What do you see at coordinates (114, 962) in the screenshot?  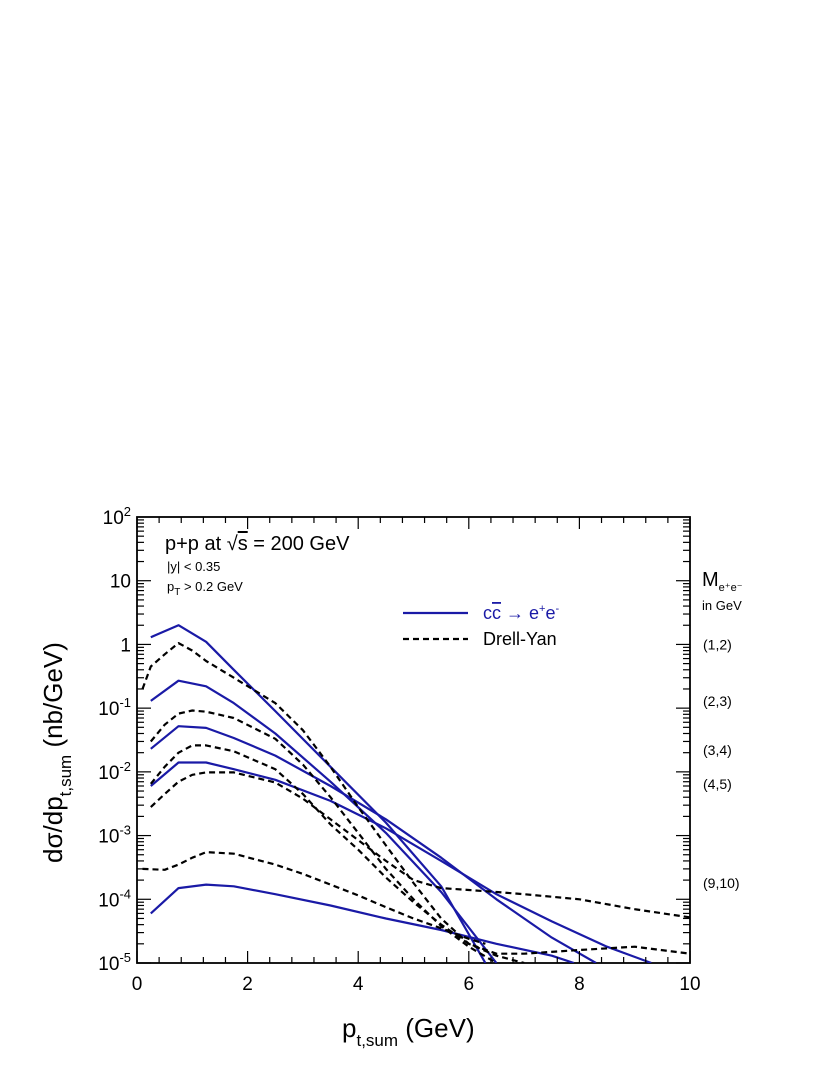 I see `y-tick-label: 10⁻⁵` at bounding box center [114, 962].